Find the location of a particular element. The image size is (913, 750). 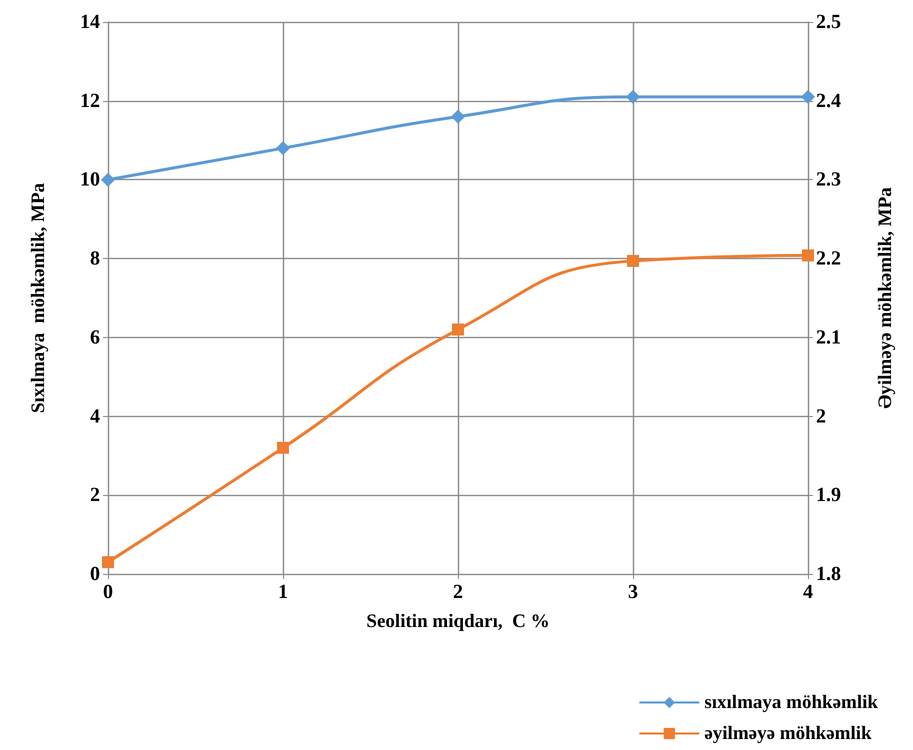

y2-tick-label: 2.4 is located at coordinates (828, 101).